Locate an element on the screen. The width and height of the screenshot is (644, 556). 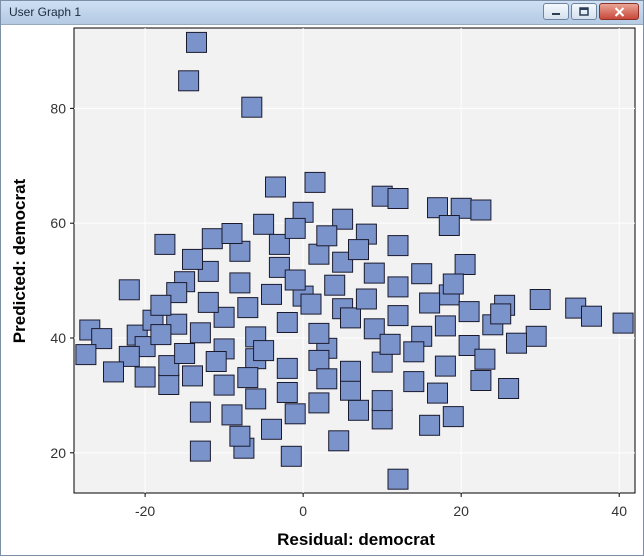
close-button is located at coordinates (619, 11).